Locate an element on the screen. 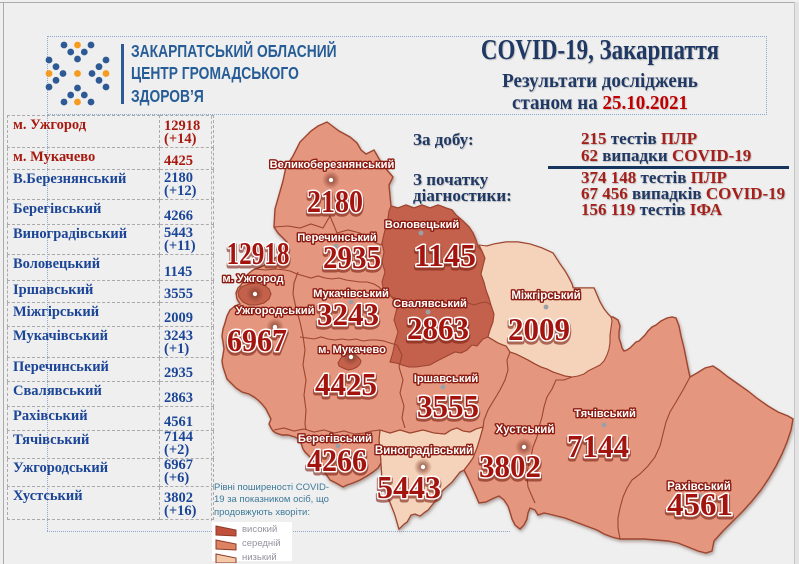  svg-text: Мукачівський is located at coordinates (351, 294).